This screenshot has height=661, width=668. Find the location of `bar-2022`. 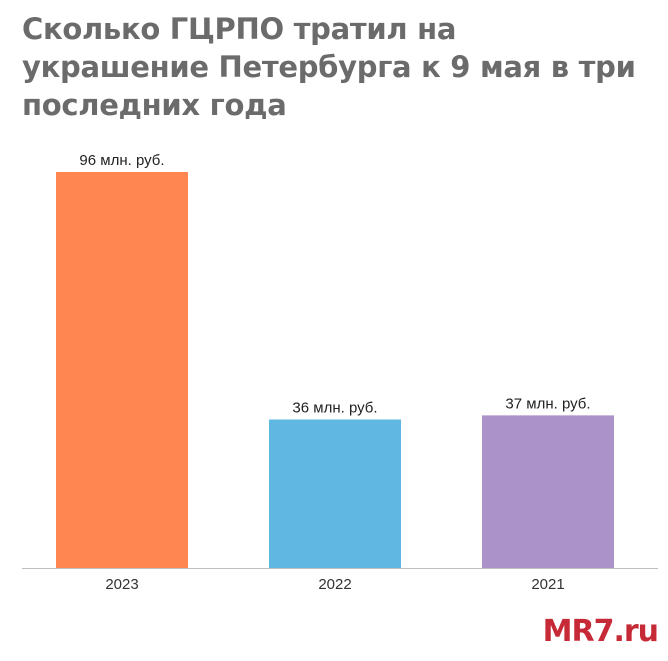

bar-2022 is located at coordinates (335, 493).